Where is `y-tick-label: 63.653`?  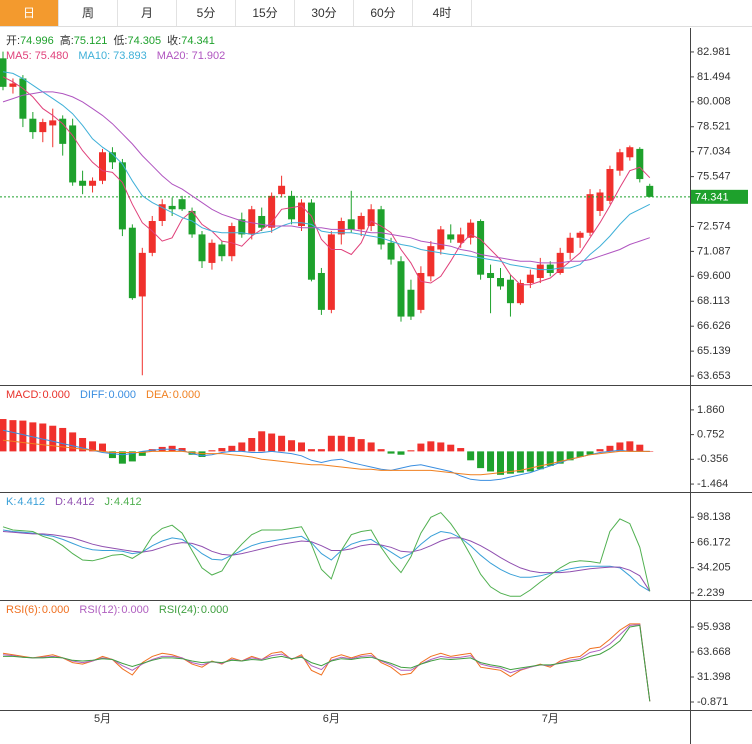
y-tick-label: 63.653 is located at coordinates (714, 376).